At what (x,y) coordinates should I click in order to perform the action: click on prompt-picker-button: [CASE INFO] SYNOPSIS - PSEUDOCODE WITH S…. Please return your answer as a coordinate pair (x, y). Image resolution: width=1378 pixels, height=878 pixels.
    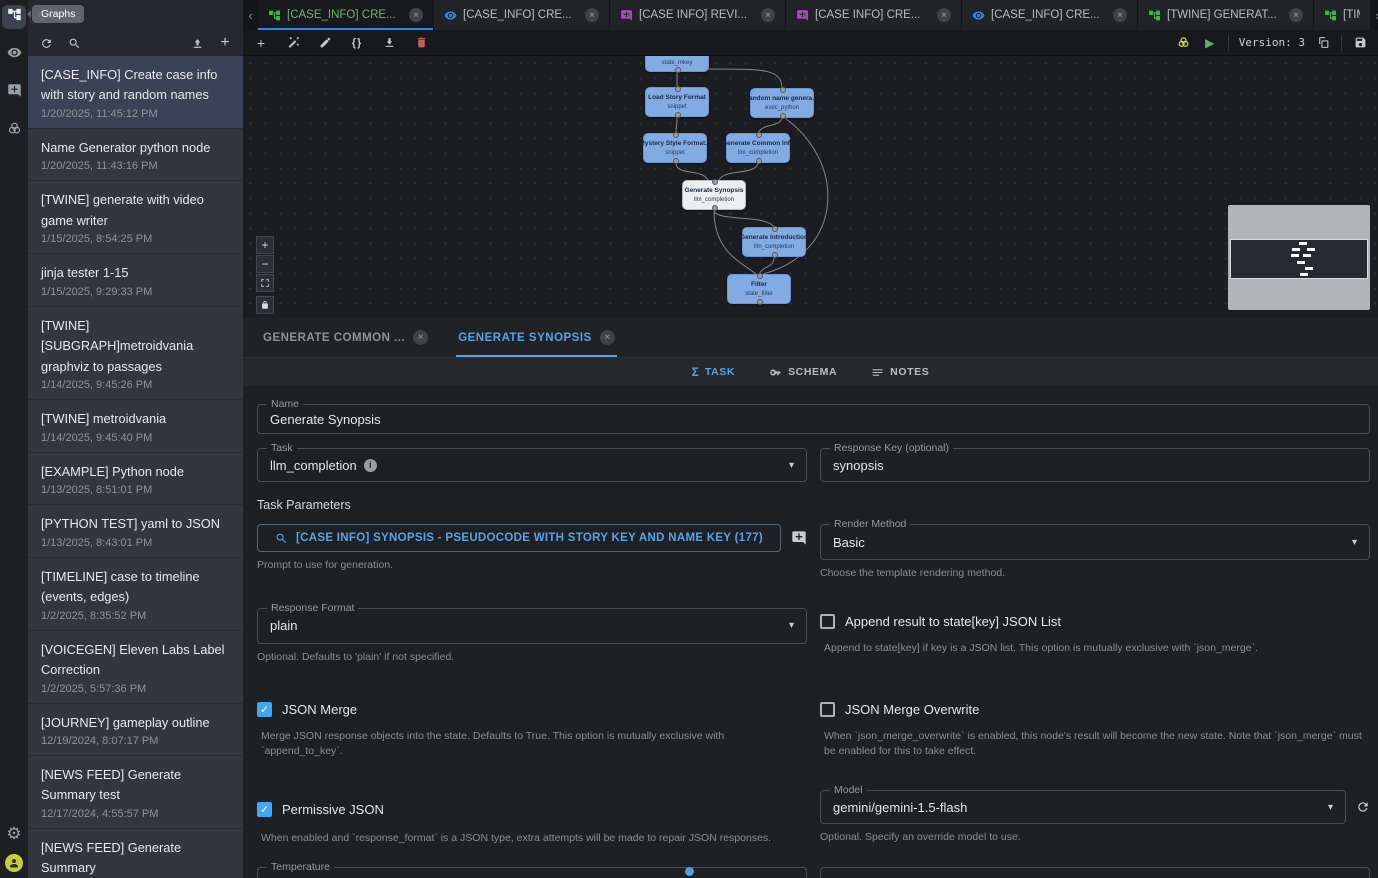
    Looking at the image, I should click on (519, 538).